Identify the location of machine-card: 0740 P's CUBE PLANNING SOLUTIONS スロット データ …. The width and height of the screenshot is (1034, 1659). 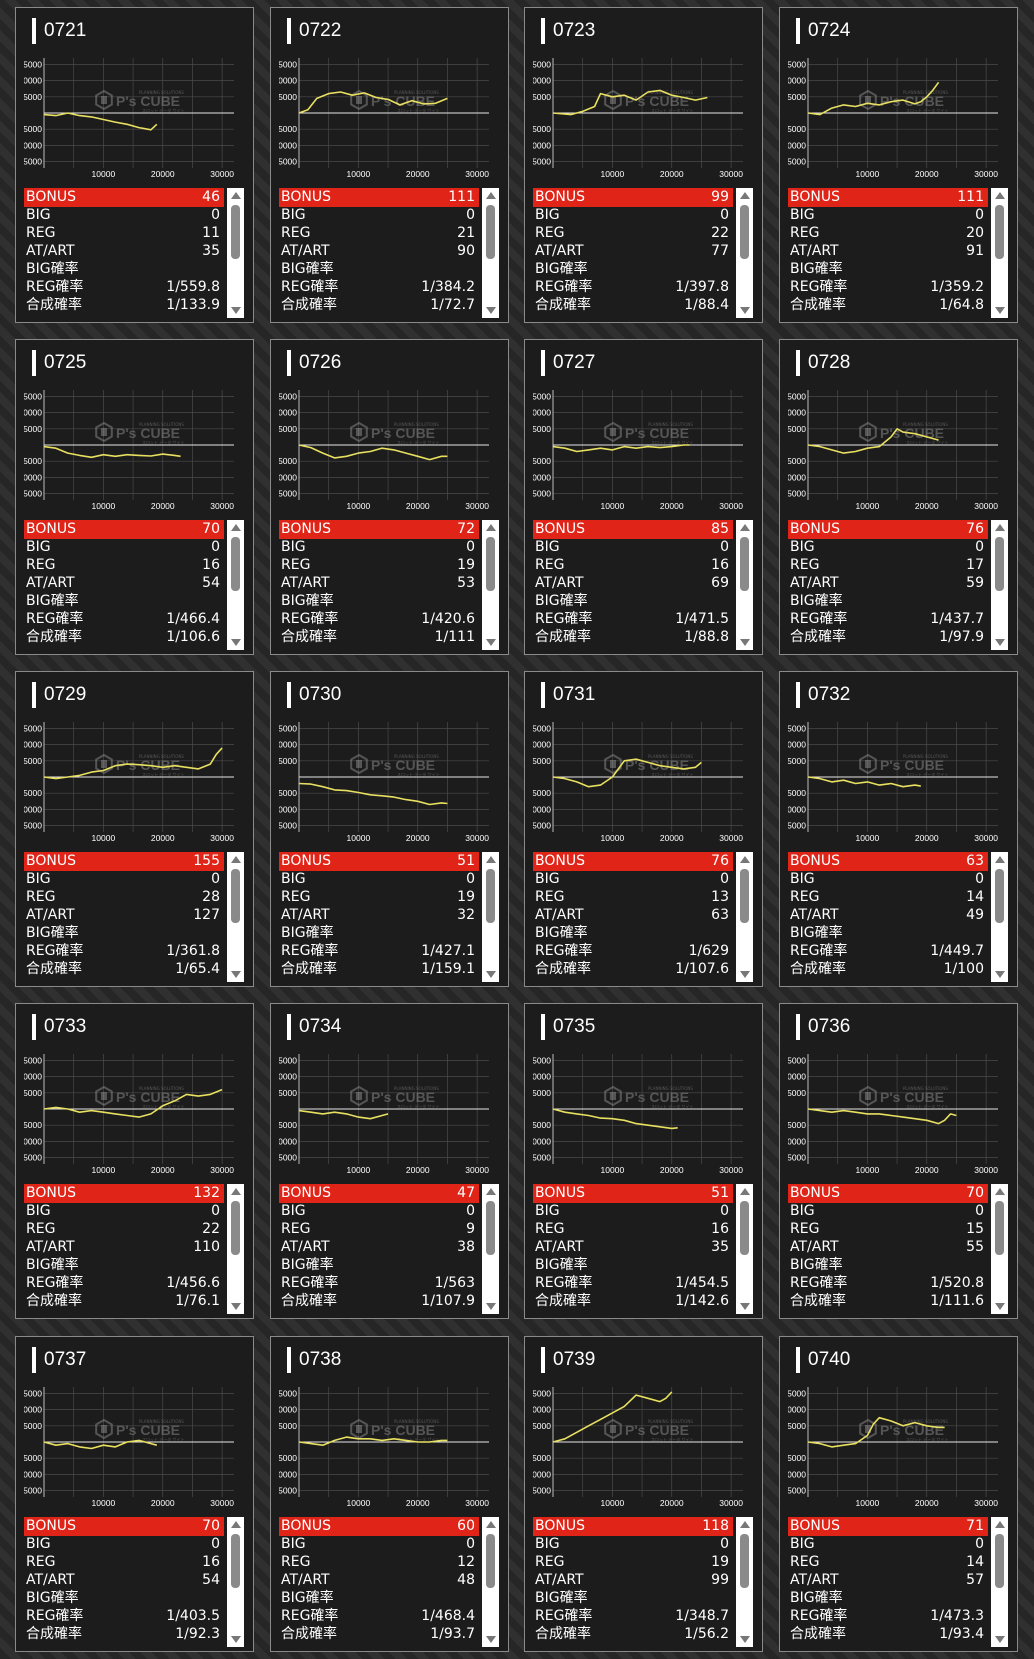
(898, 1494).